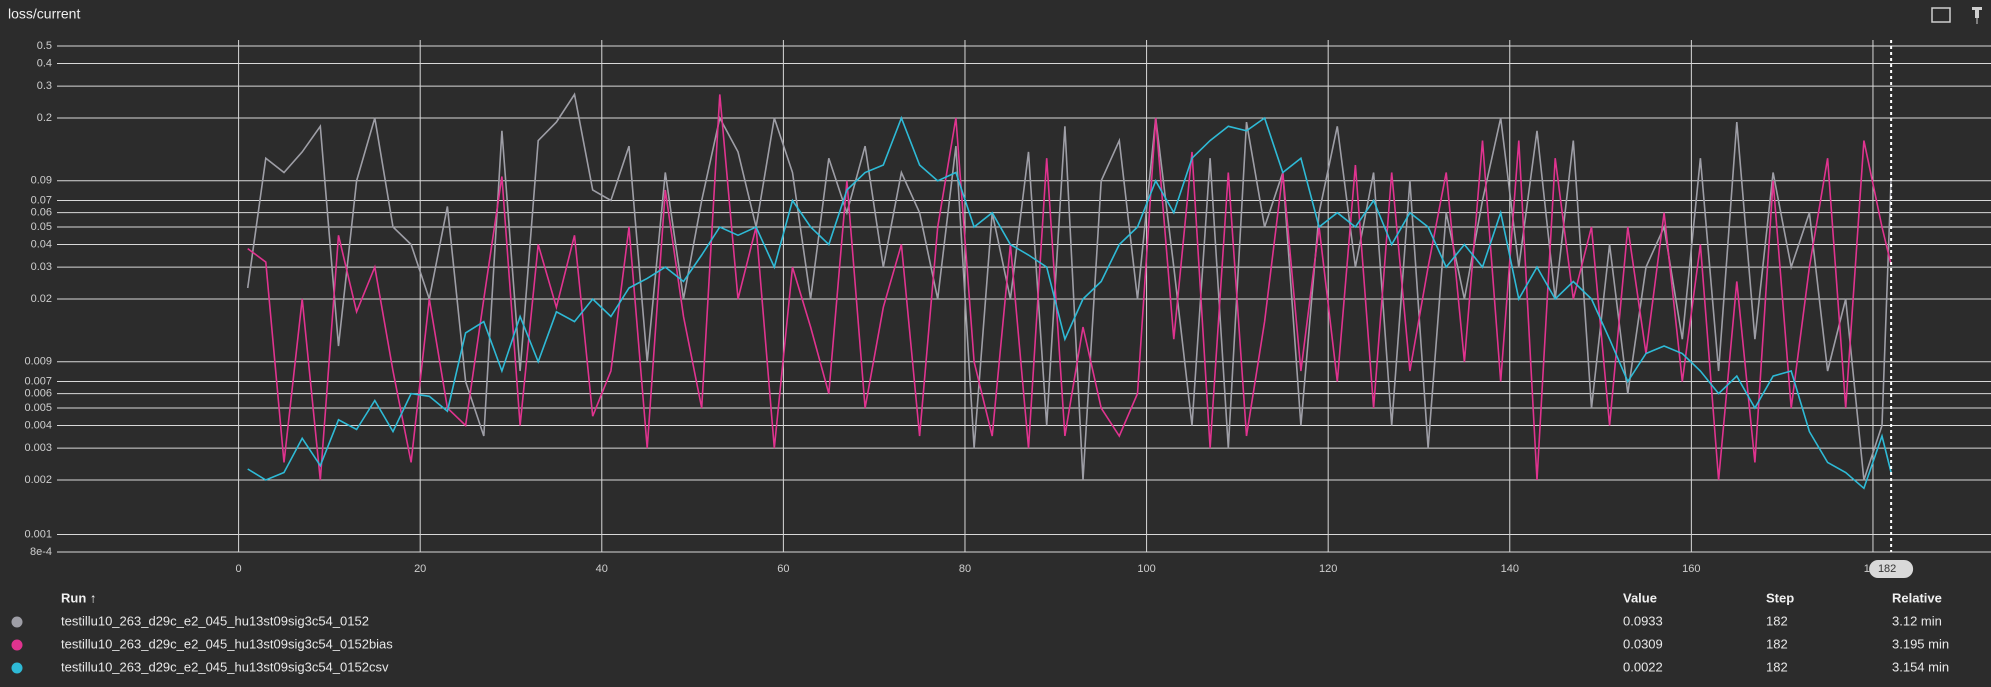  What do you see at coordinates (38, 448) in the screenshot?
I see `y-tick-label: 0.003` at bounding box center [38, 448].